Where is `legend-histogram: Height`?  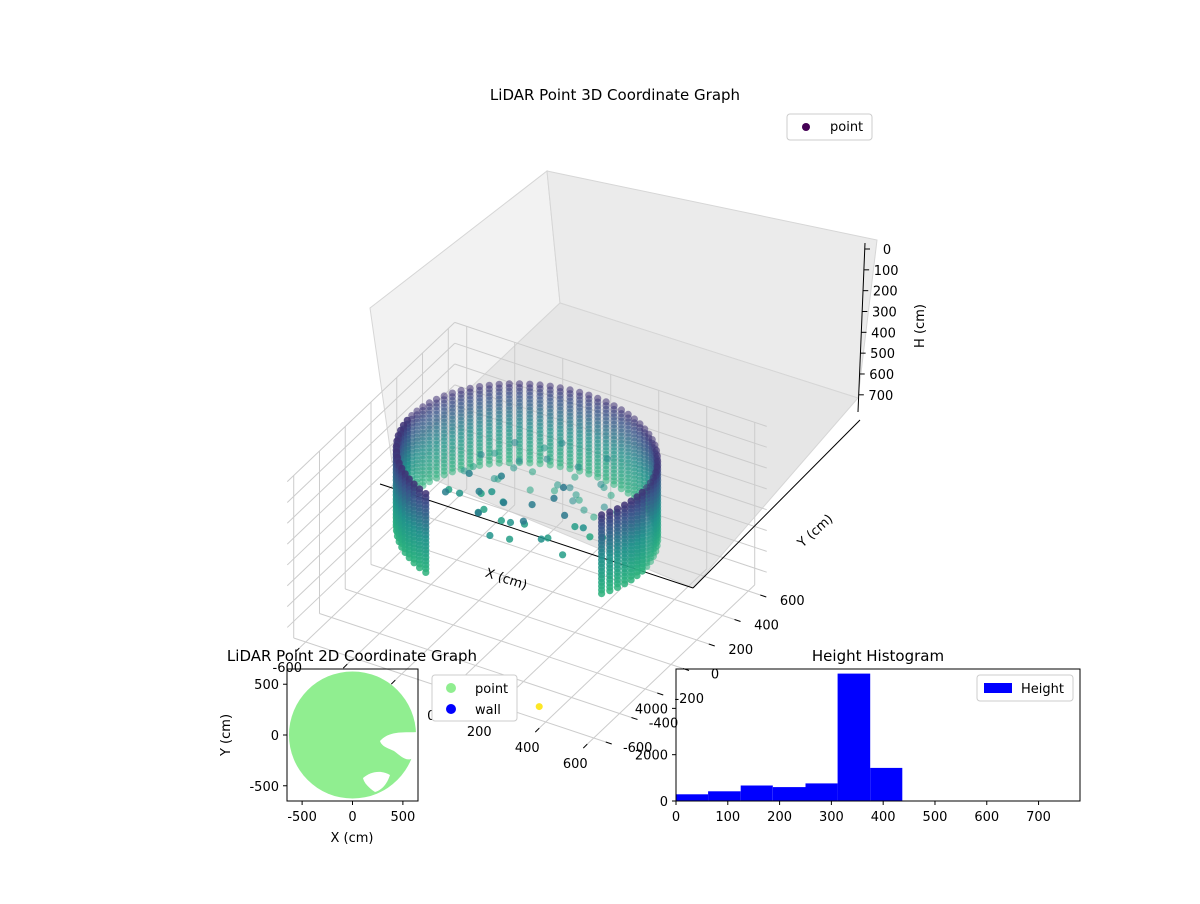
legend-histogram: Height is located at coordinates (1025, 688).